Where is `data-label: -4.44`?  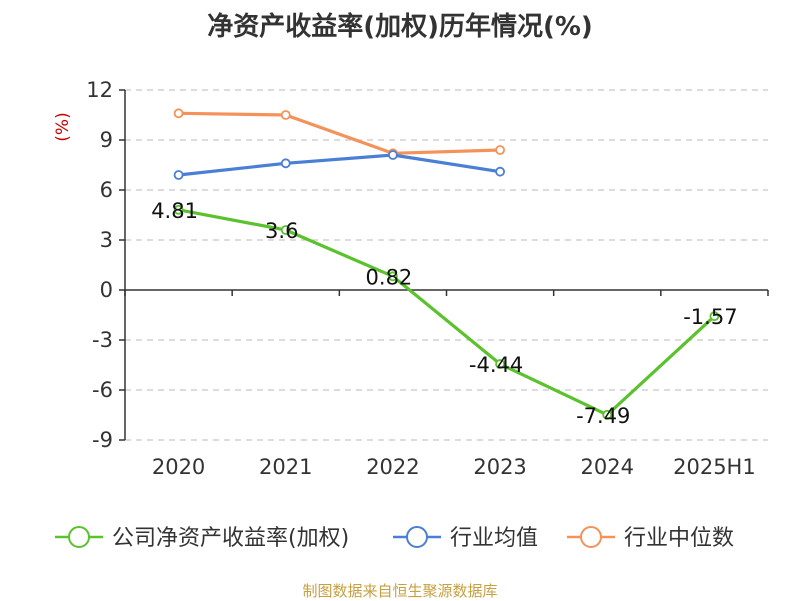 data-label: -4.44 is located at coordinates (496, 365).